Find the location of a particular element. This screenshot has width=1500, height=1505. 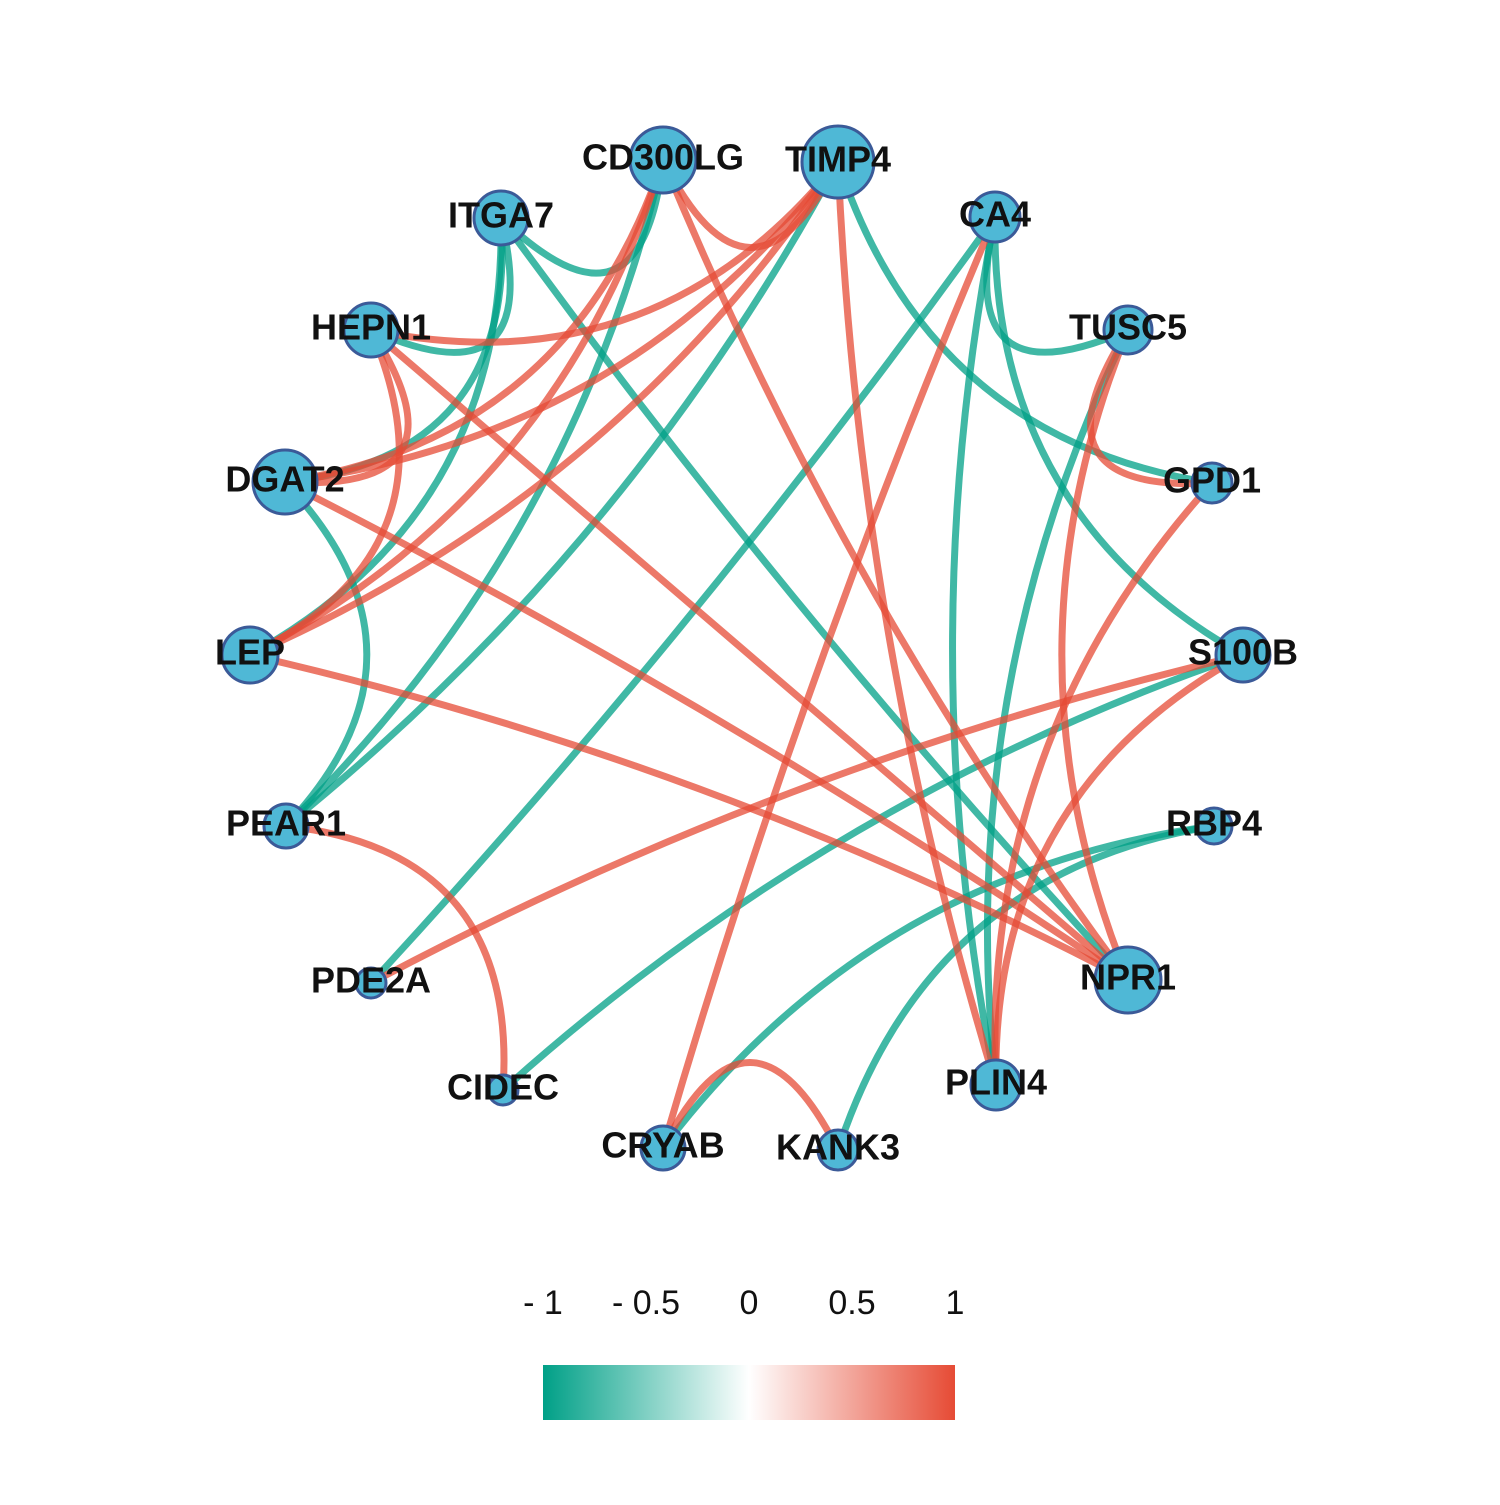

node-label: GPD1 is located at coordinates (1212, 480).